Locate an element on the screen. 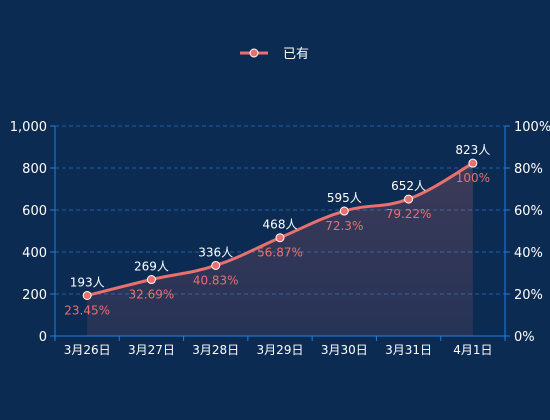  y-right-tick-label: 0% is located at coordinates (524, 337).